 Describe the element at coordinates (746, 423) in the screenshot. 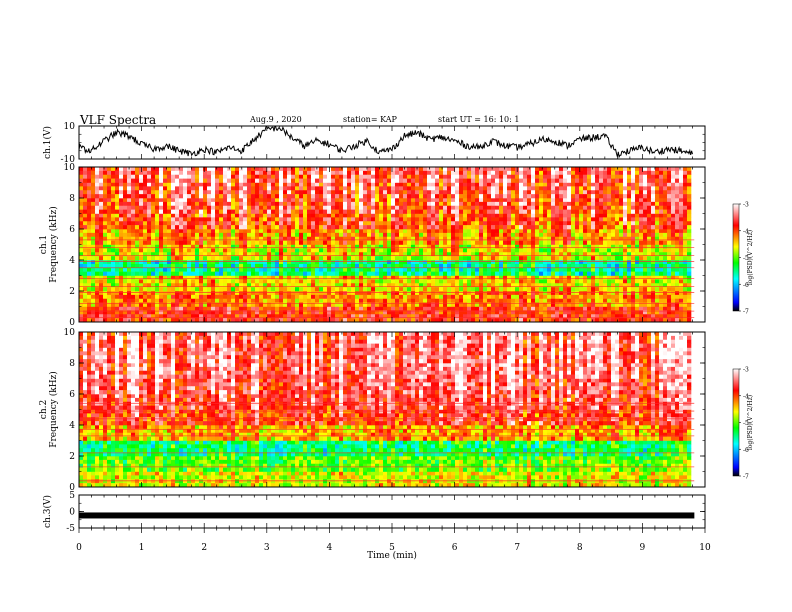

I see `ch2-colorbar-tick: -5` at that location.